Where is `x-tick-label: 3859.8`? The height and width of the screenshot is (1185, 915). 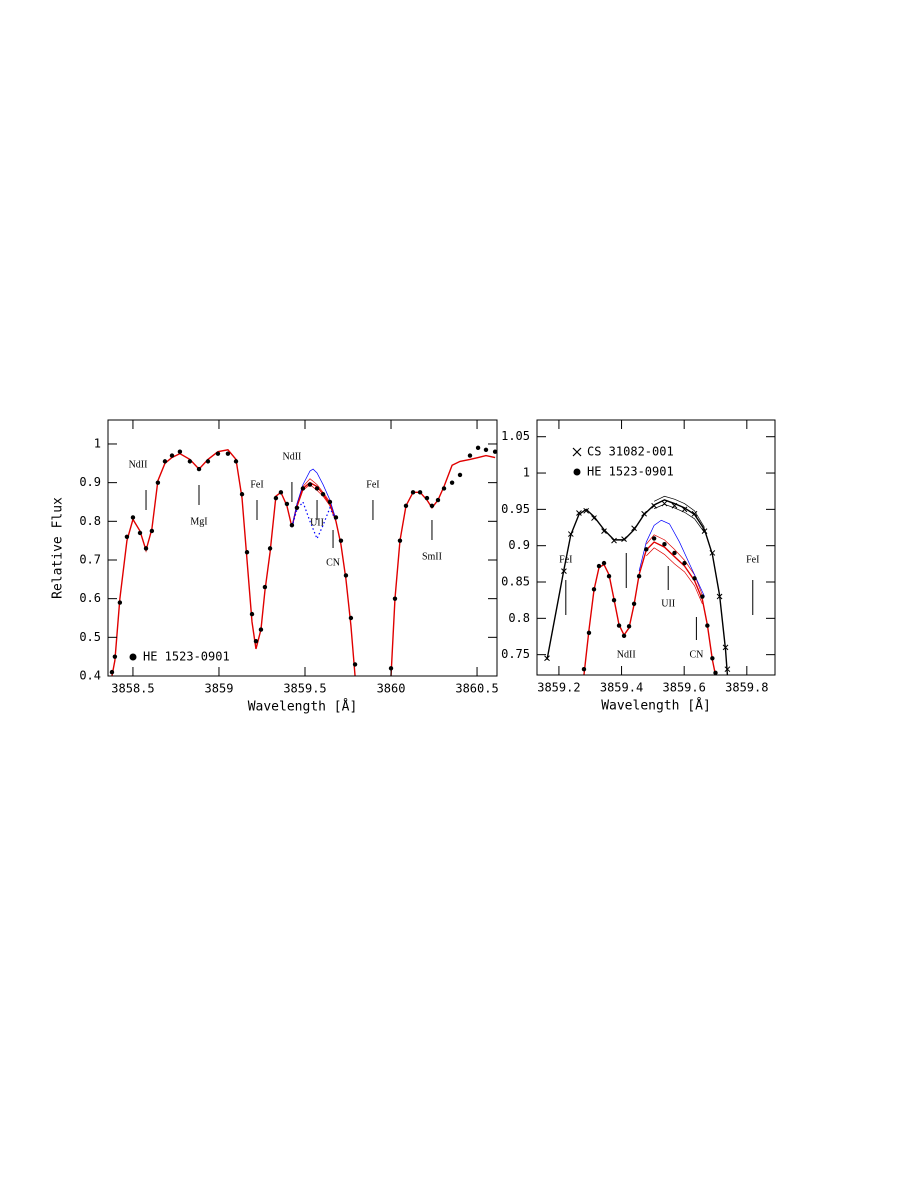 x-tick-label: 3859.8 is located at coordinates (746, 688).